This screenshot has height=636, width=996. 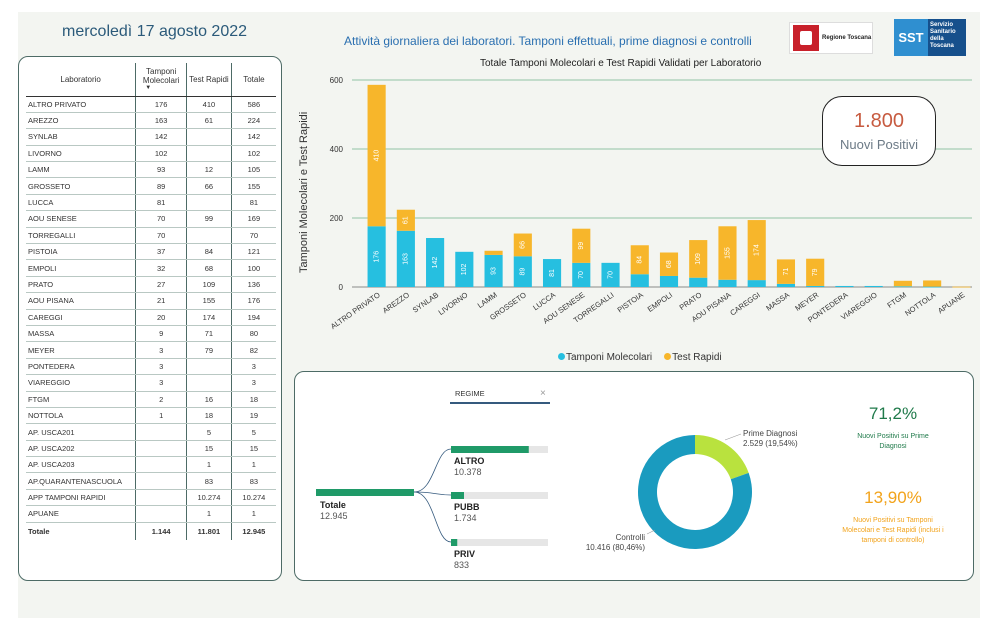 I want to click on cell-laboratorio: MASSA, so click(x=81, y=334).